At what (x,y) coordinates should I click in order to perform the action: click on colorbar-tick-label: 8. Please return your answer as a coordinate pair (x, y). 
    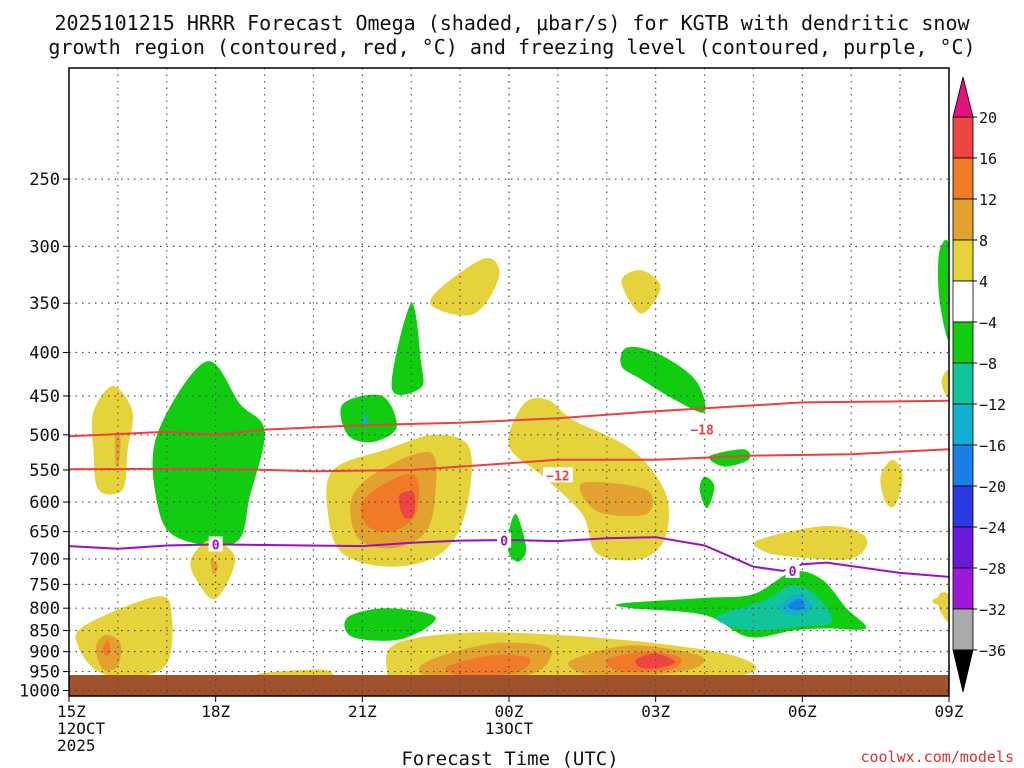
    Looking at the image, I should click on (983, 241).